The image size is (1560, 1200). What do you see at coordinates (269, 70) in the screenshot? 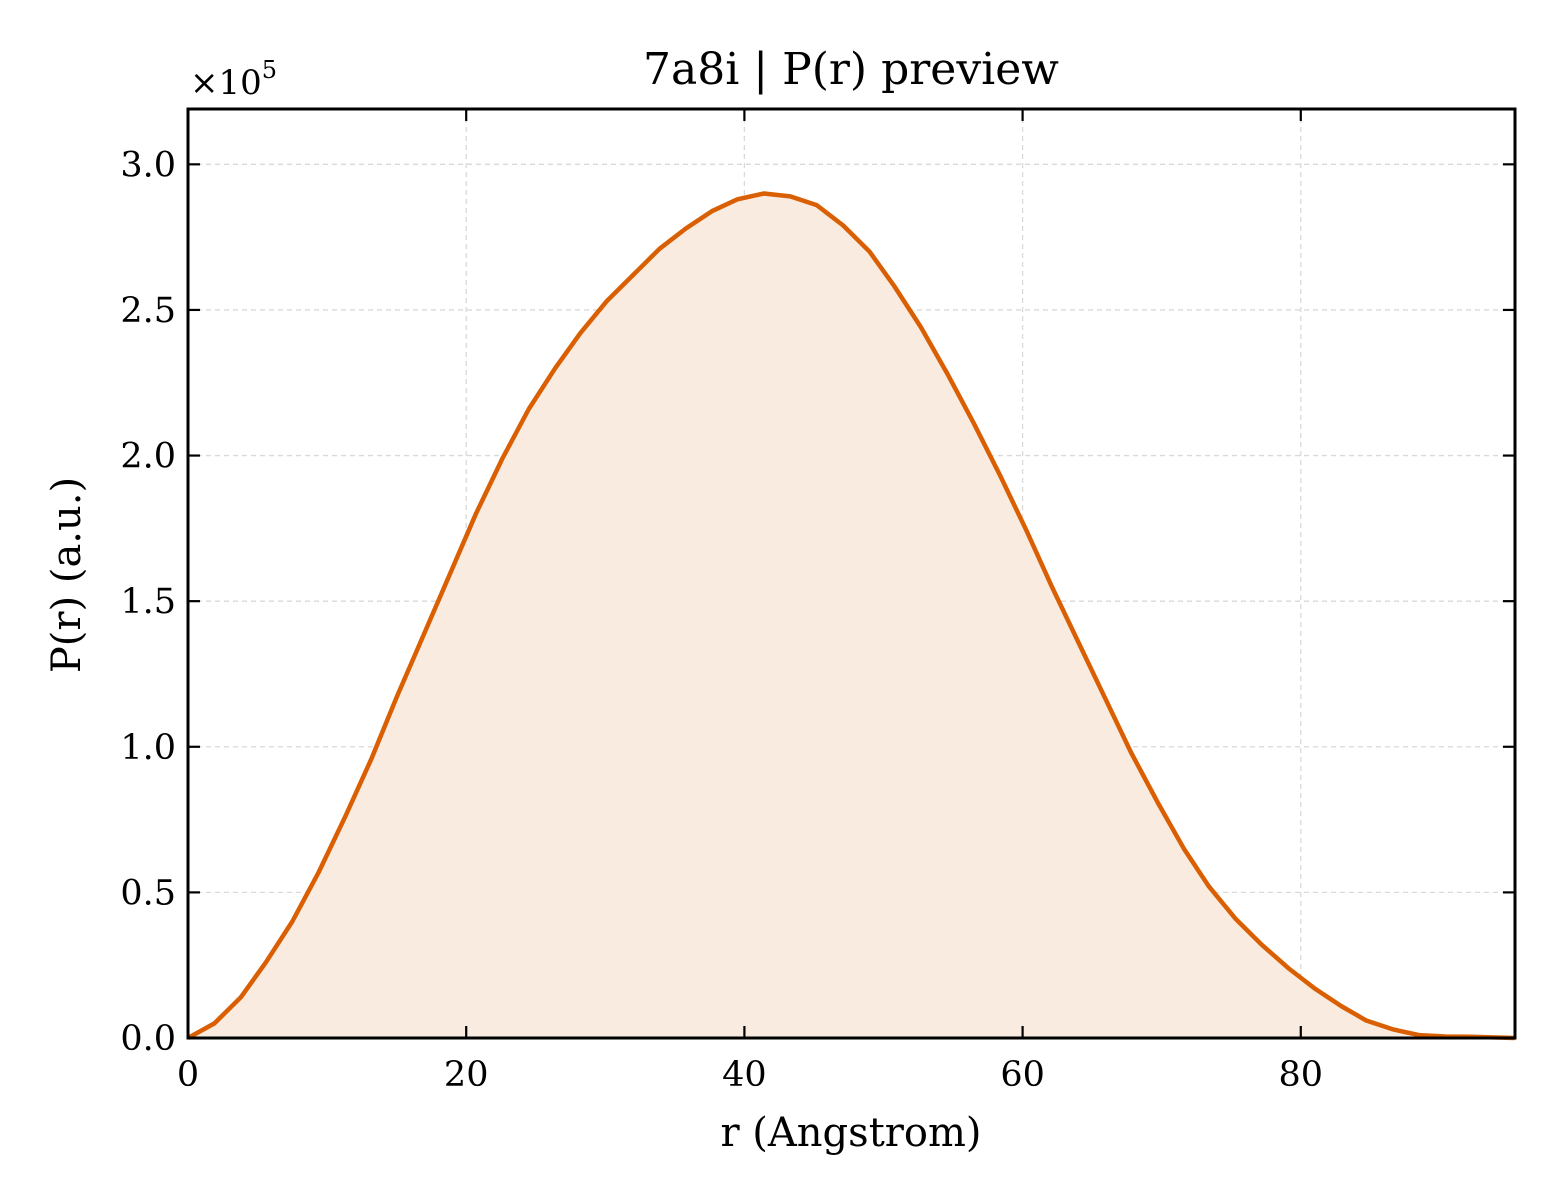
I see `y-multiplier-exponent: 5` at bounding box center [269, 70].